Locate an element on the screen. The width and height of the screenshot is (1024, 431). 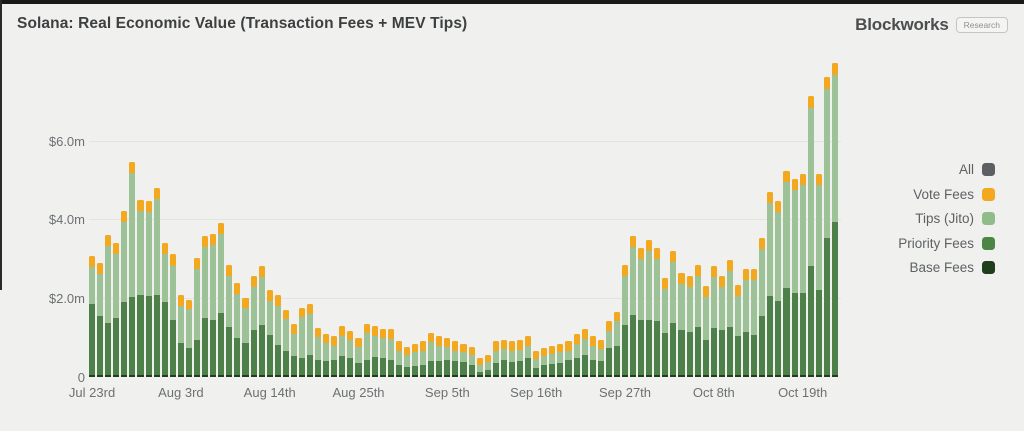
legend-item-tips-jito-: Tips (Jito) is located at coordinates (946, 218).